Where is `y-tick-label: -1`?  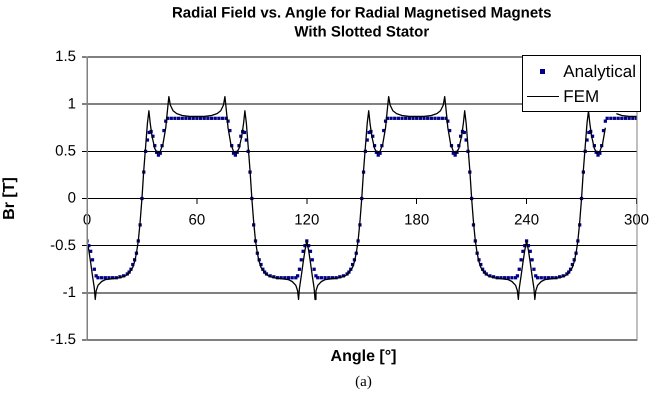
y-tick-label: -1 is located at coordinates (69, 292).